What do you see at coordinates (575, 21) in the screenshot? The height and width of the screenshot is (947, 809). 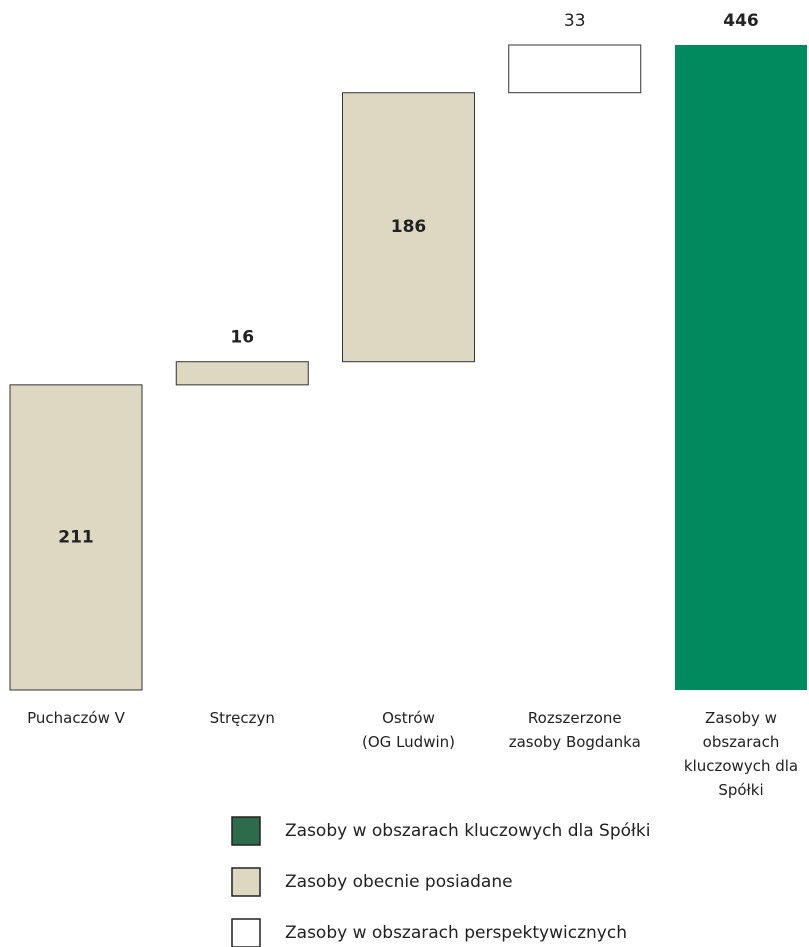 I see `data-label: 33` at bounding box center [575, 21].